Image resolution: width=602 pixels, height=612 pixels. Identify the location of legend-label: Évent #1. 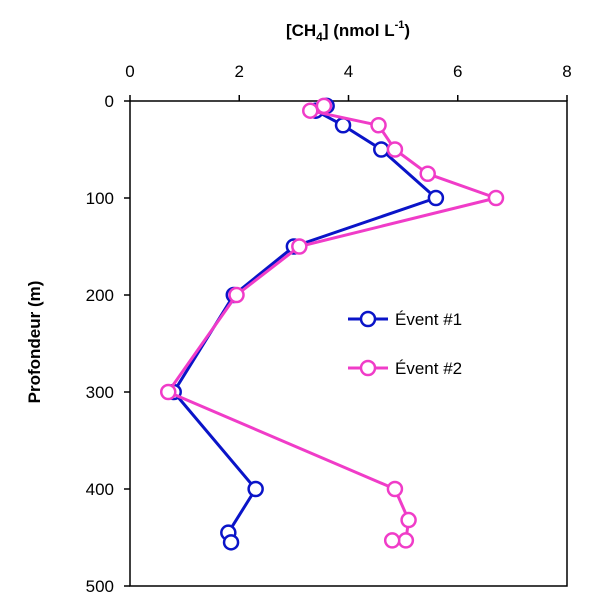
(428, 319).